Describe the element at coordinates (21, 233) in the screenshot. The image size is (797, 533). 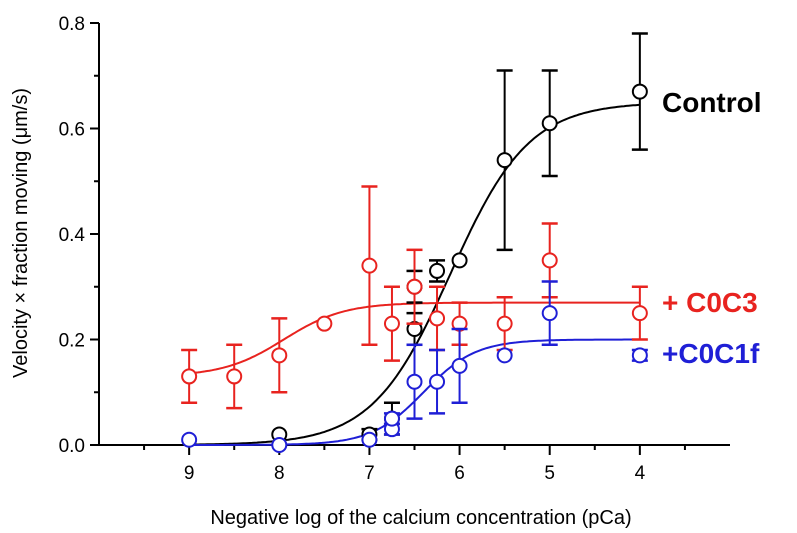
I see `y-axis-title: Velocity × fraction moving (μm/s)` at that location.